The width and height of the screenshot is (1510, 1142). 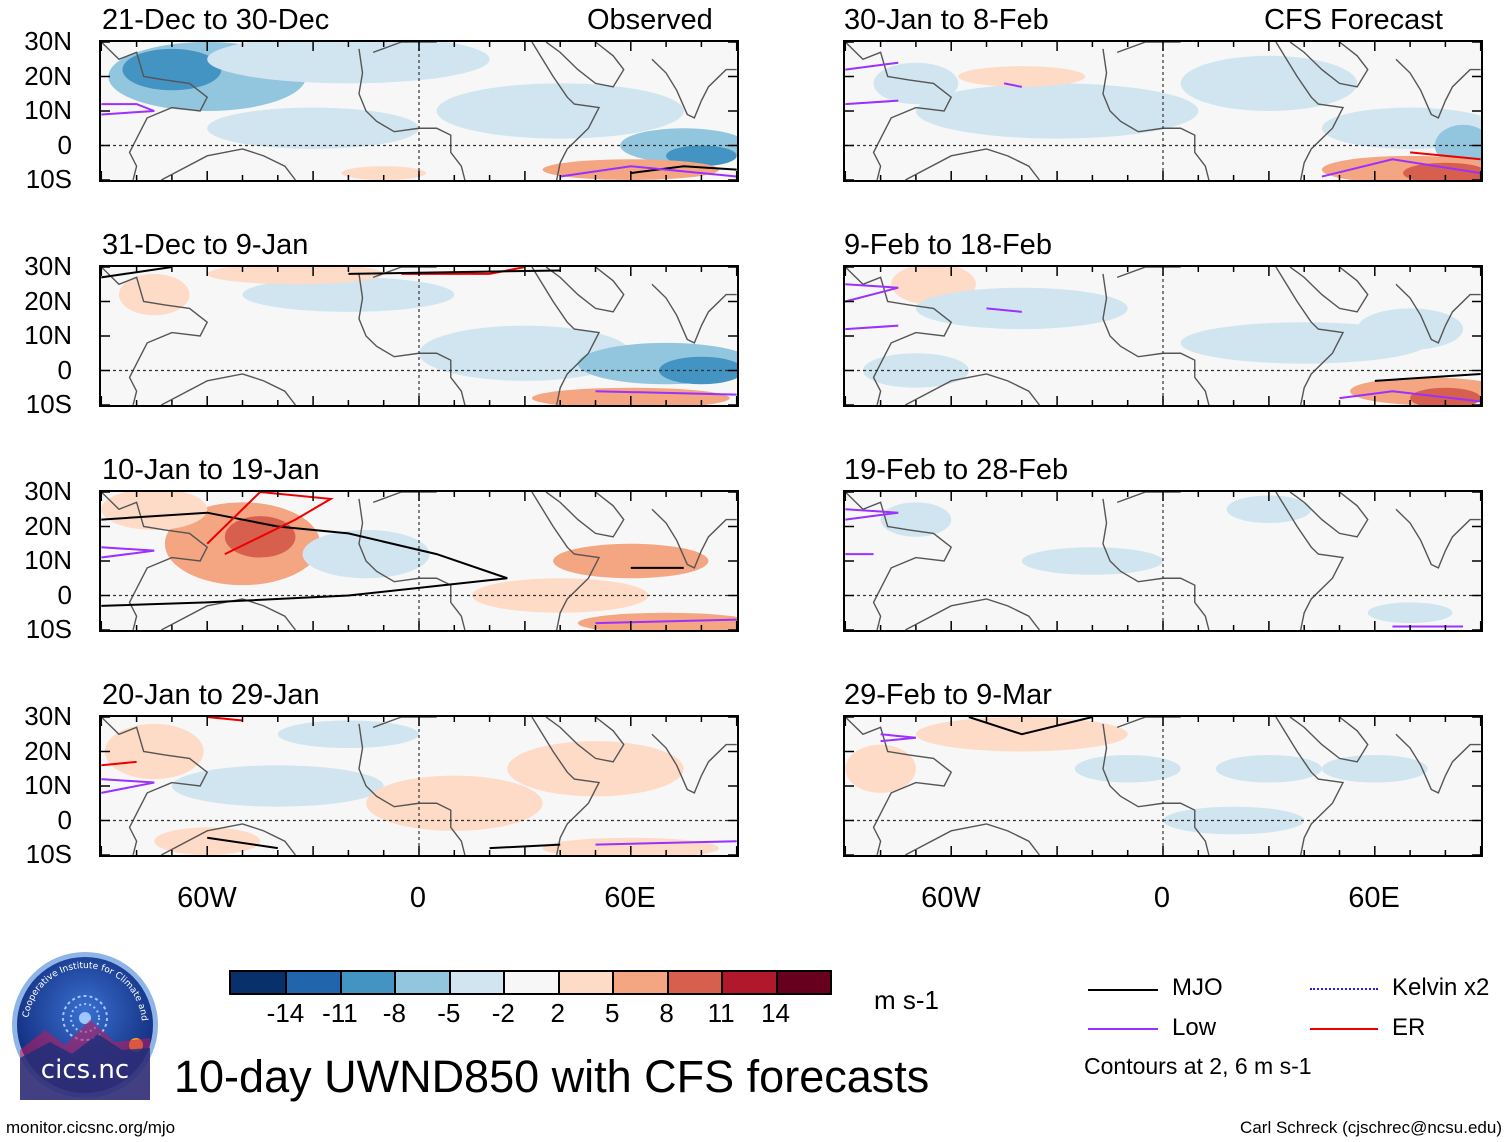 I want to click on colorbar, so click(x=530, y=982).